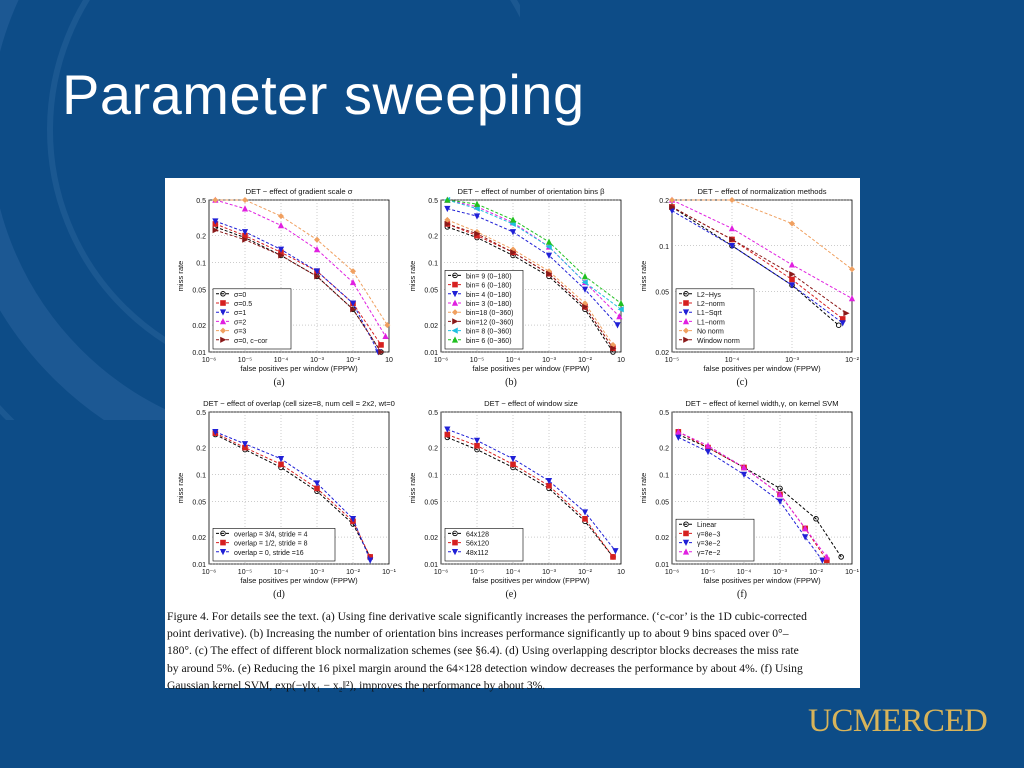 The image size is (1024, 768). I want to click on legend-label: σ=3, so click(240, 332).